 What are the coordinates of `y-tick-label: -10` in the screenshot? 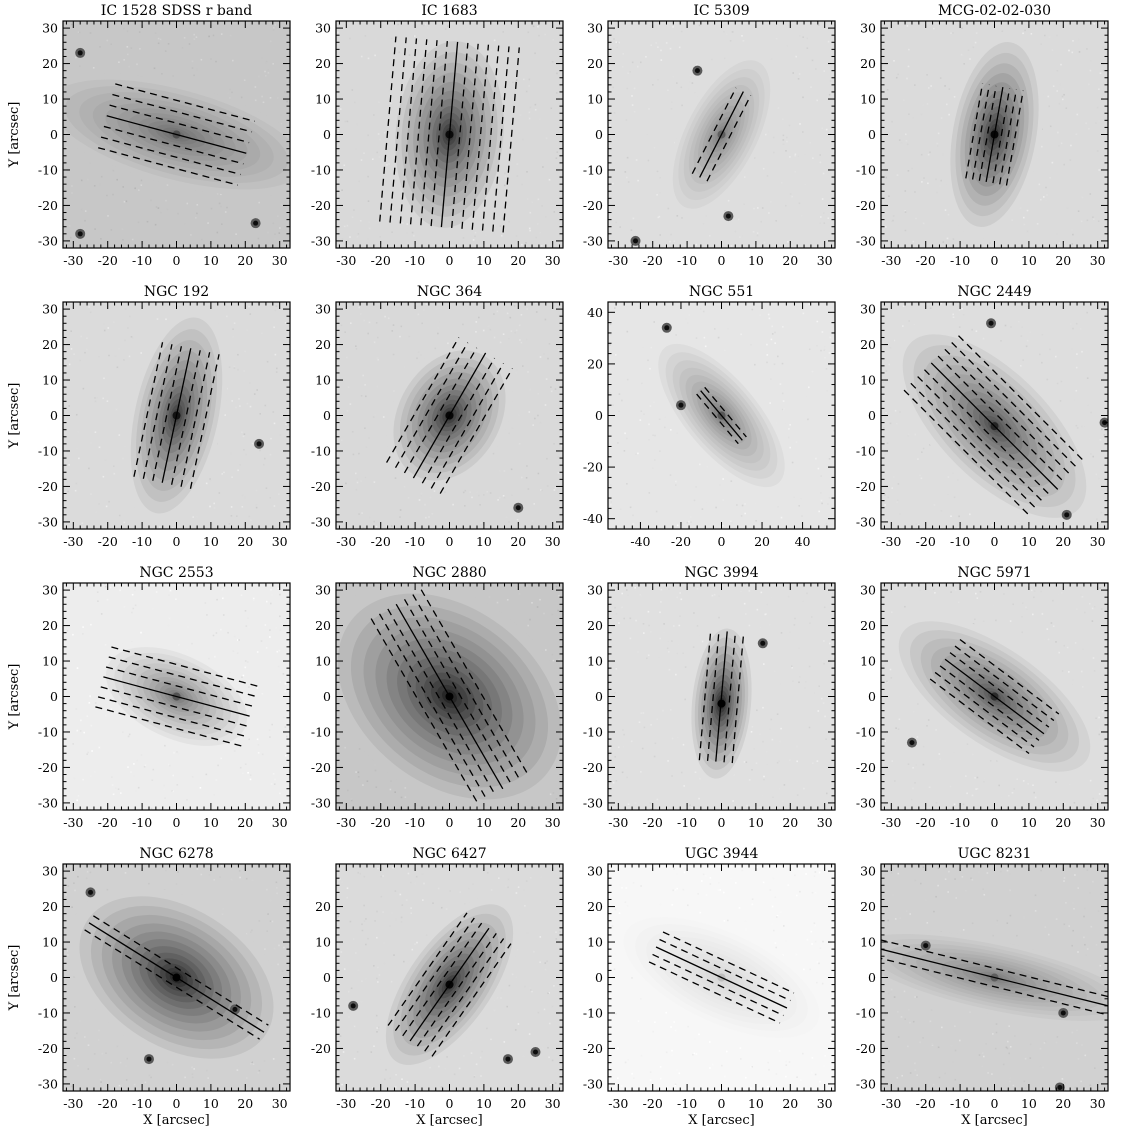 It's located at (321, 1012).